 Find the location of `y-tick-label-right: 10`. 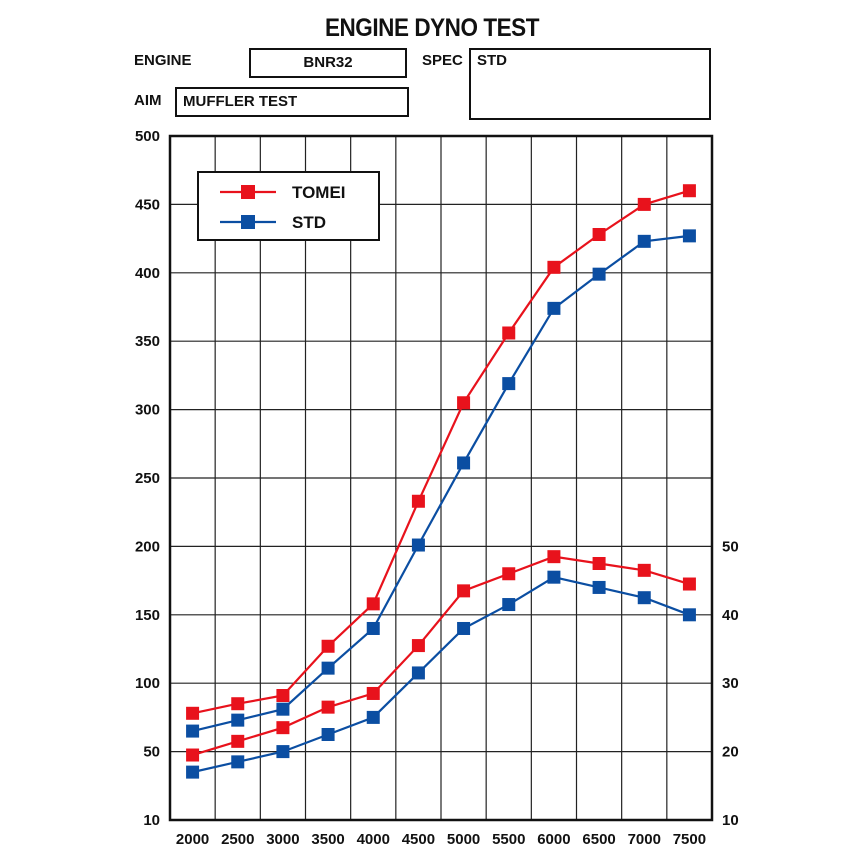

y-tick-label-right: 10 is located at coordinates (730, 820).